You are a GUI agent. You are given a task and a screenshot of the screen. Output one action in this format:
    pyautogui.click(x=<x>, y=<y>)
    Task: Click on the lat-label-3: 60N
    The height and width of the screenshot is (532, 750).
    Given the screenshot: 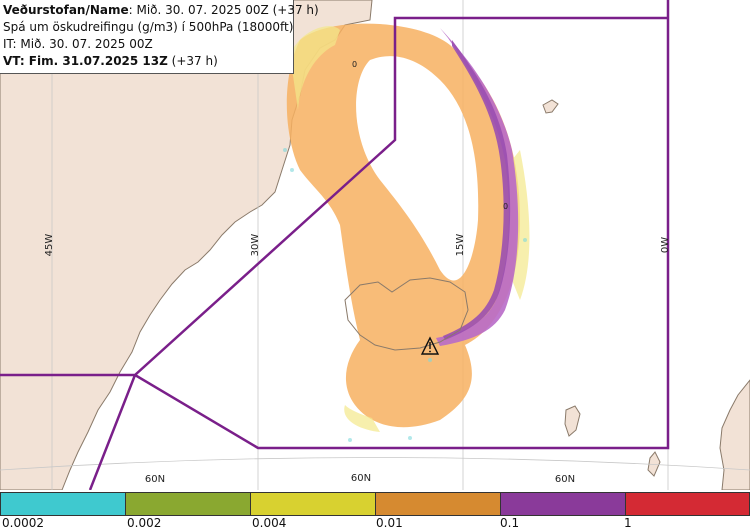 What is the action you would take?
    pyautogui.click(x=565, y=479)
    